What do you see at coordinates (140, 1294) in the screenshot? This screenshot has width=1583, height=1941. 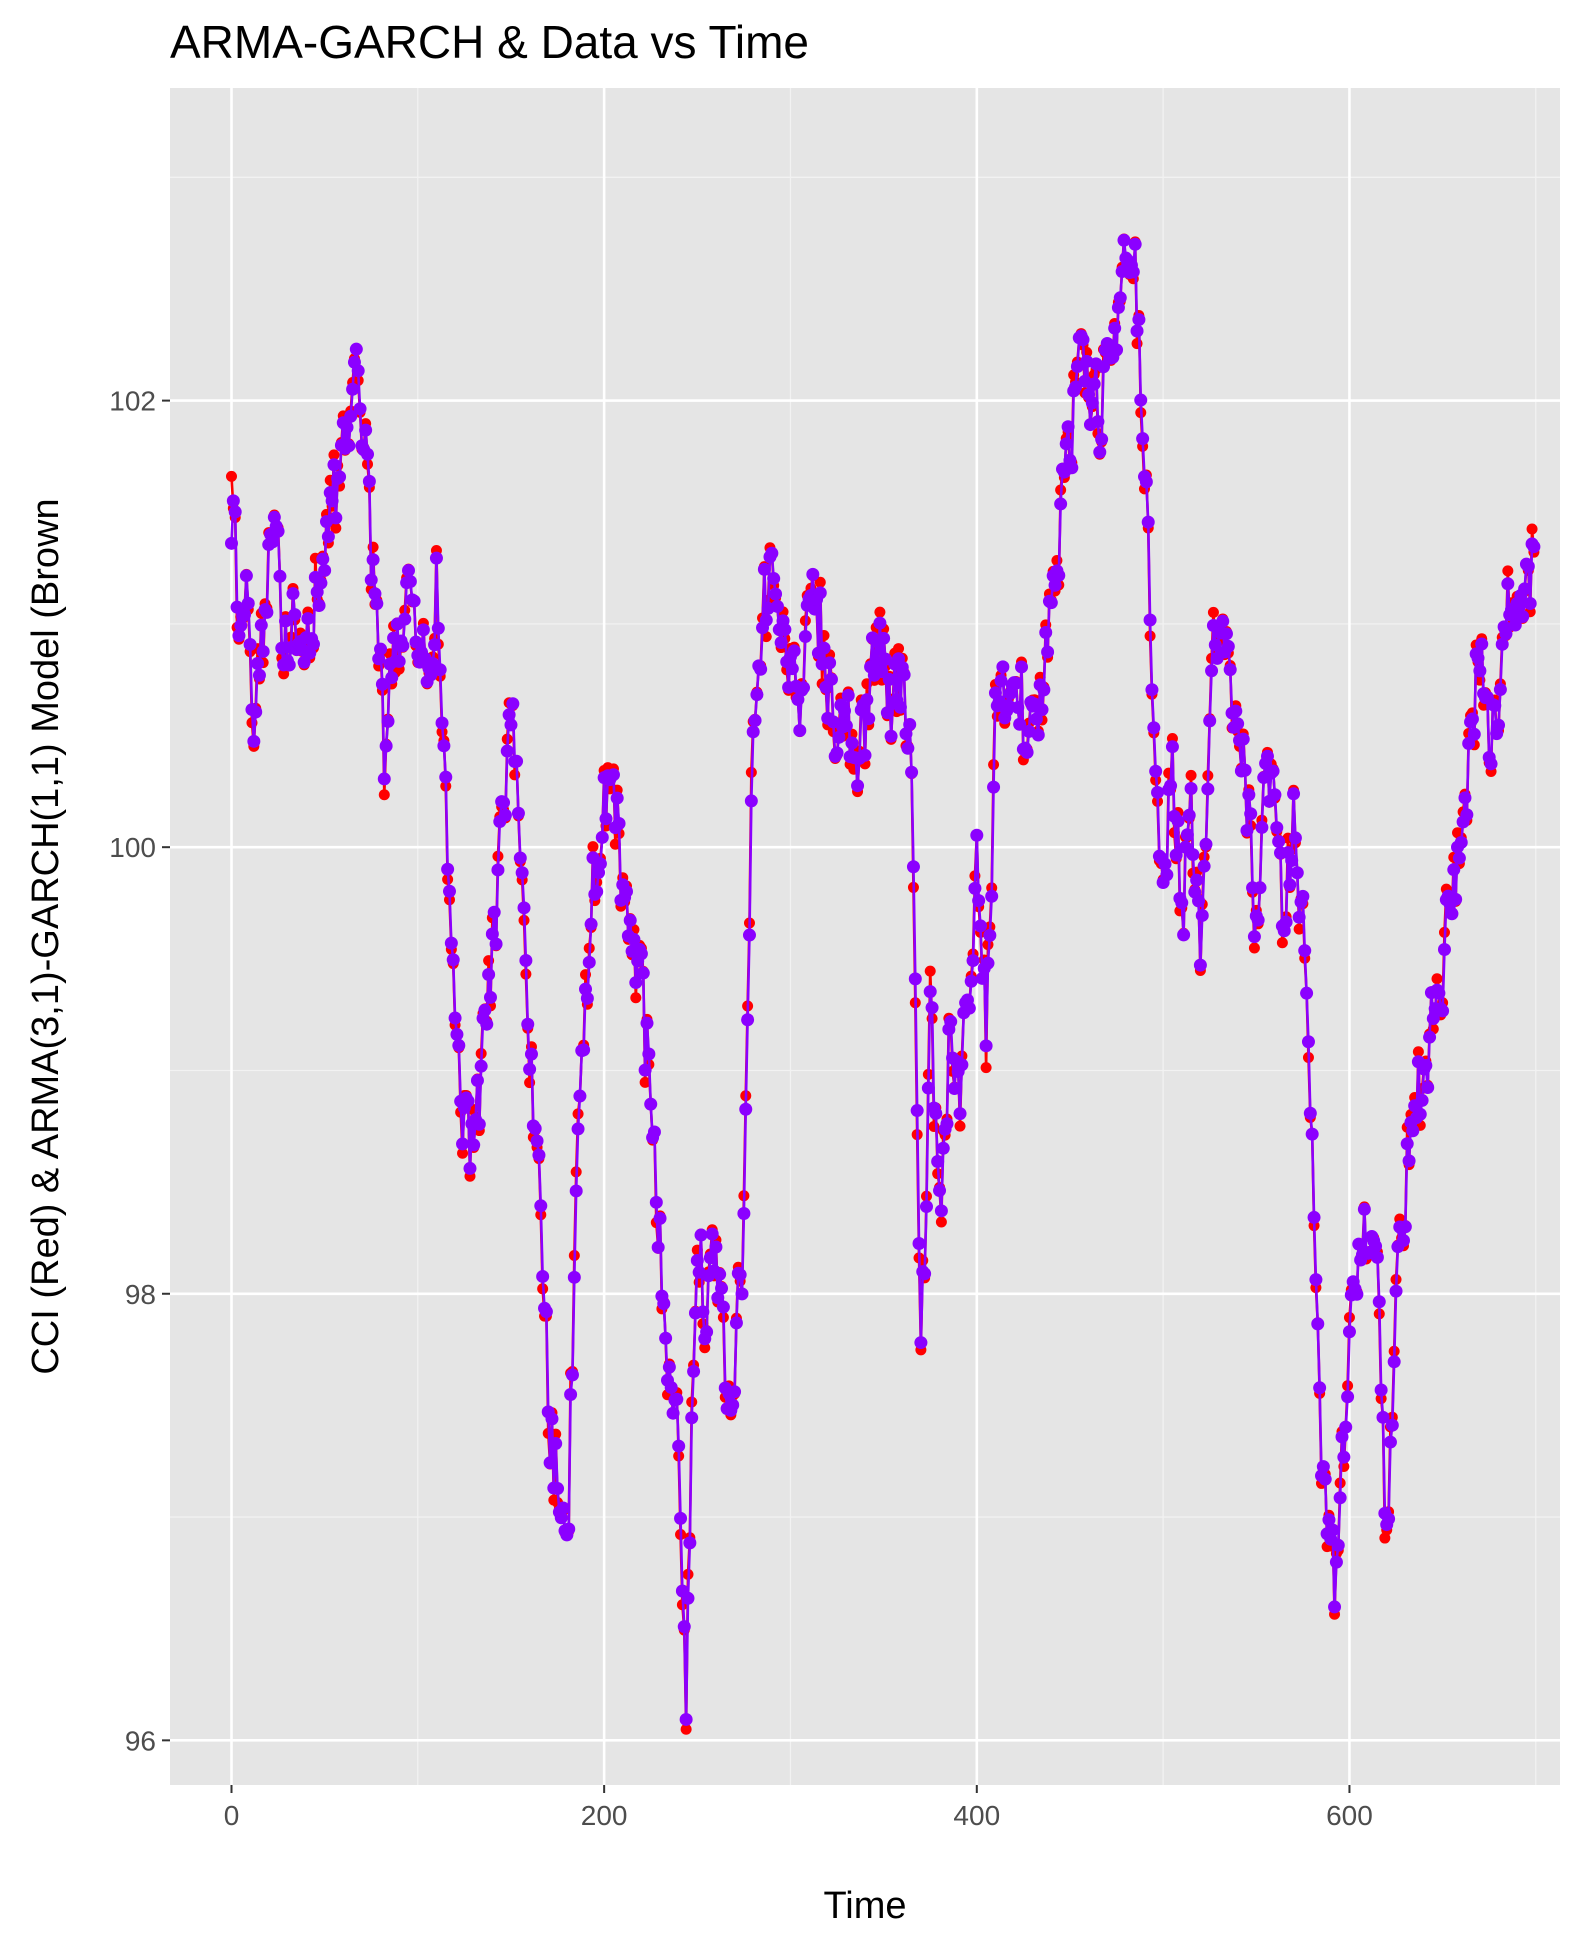 I see `y-tick-label: 98` at bounding box center [140, 1294].